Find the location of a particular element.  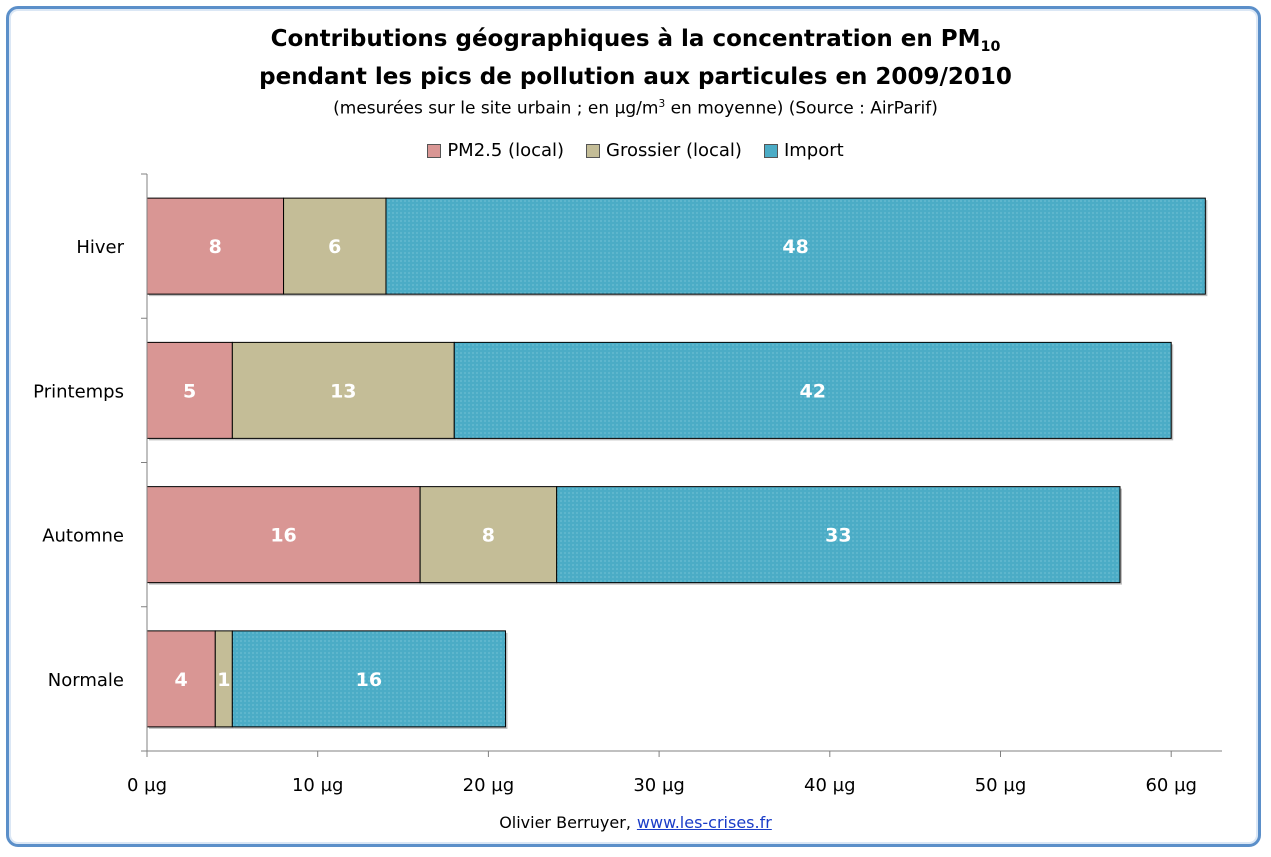

category-label: Automne is located at coordinates (83, 536).